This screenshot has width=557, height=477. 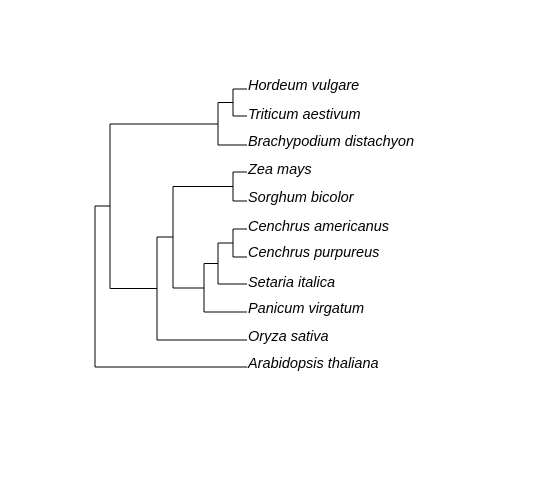 I want to click on tip-label-triticum-aestivum: Triticum aestivum, so click(x=304, y=115).